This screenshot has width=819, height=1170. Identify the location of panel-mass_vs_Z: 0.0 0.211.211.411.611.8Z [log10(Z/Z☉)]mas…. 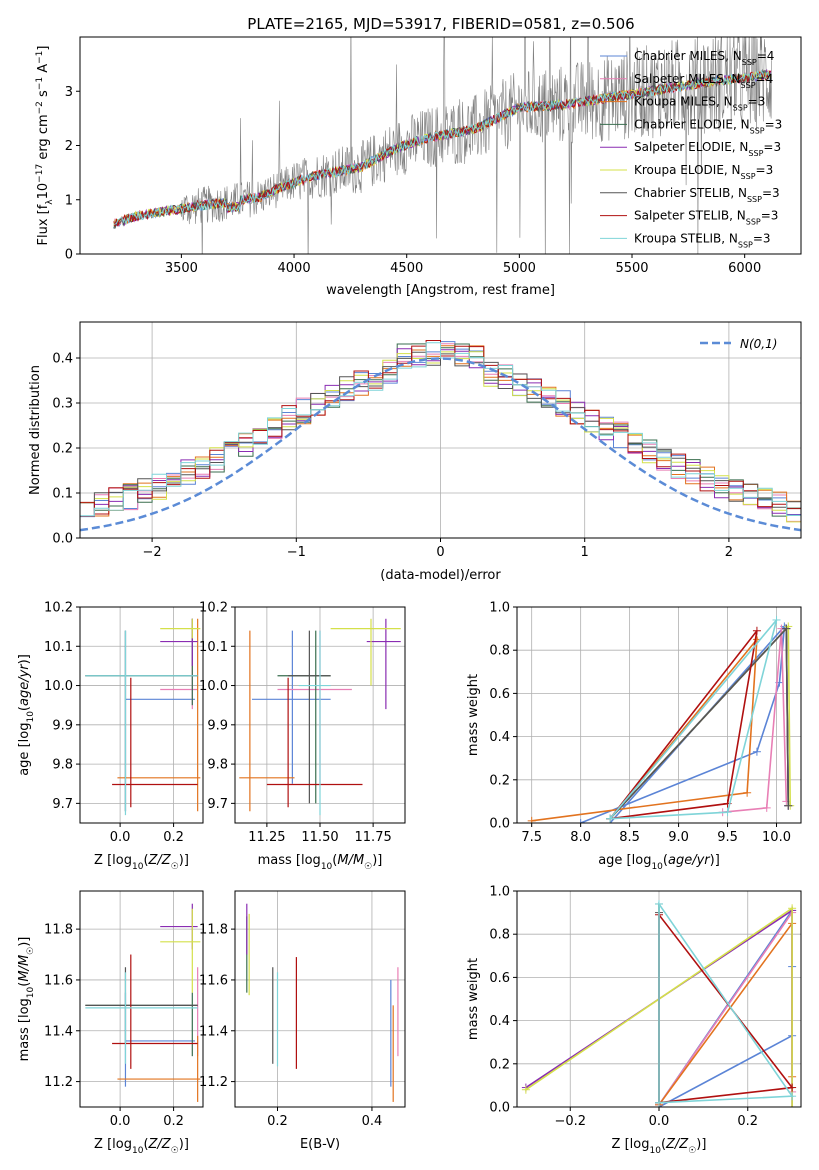
(110, 1023).